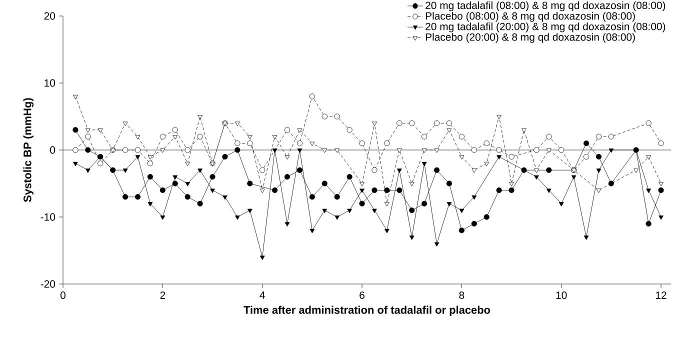 This screenshot has width=687, height=339. What do you see at coordinates (53, 150) in the screenshot?
I see `y-tick-label: 0` at bounding box center [53, 150].